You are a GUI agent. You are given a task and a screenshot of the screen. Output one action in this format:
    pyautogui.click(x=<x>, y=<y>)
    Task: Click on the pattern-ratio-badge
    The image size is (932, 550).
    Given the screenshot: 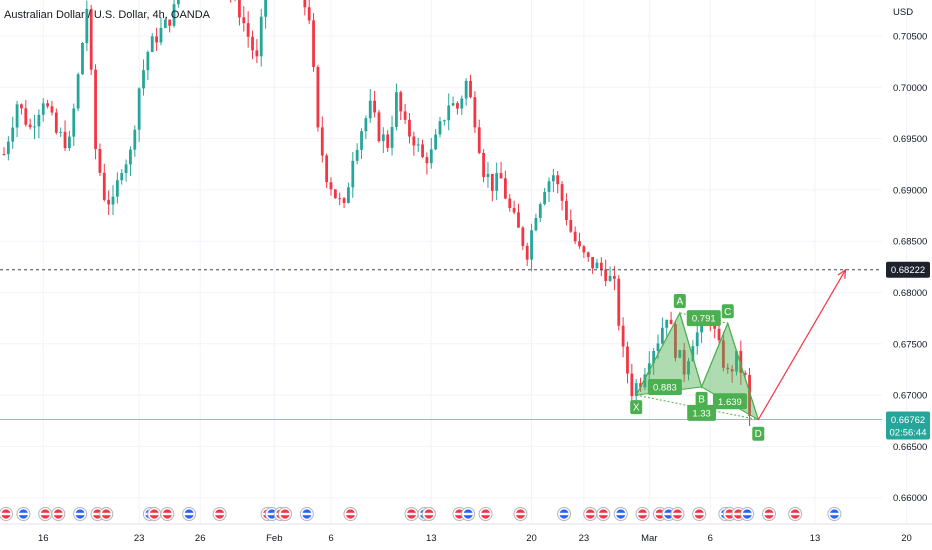 What is the action you would take?
    pyautogui.click(x=703, y=318)
    